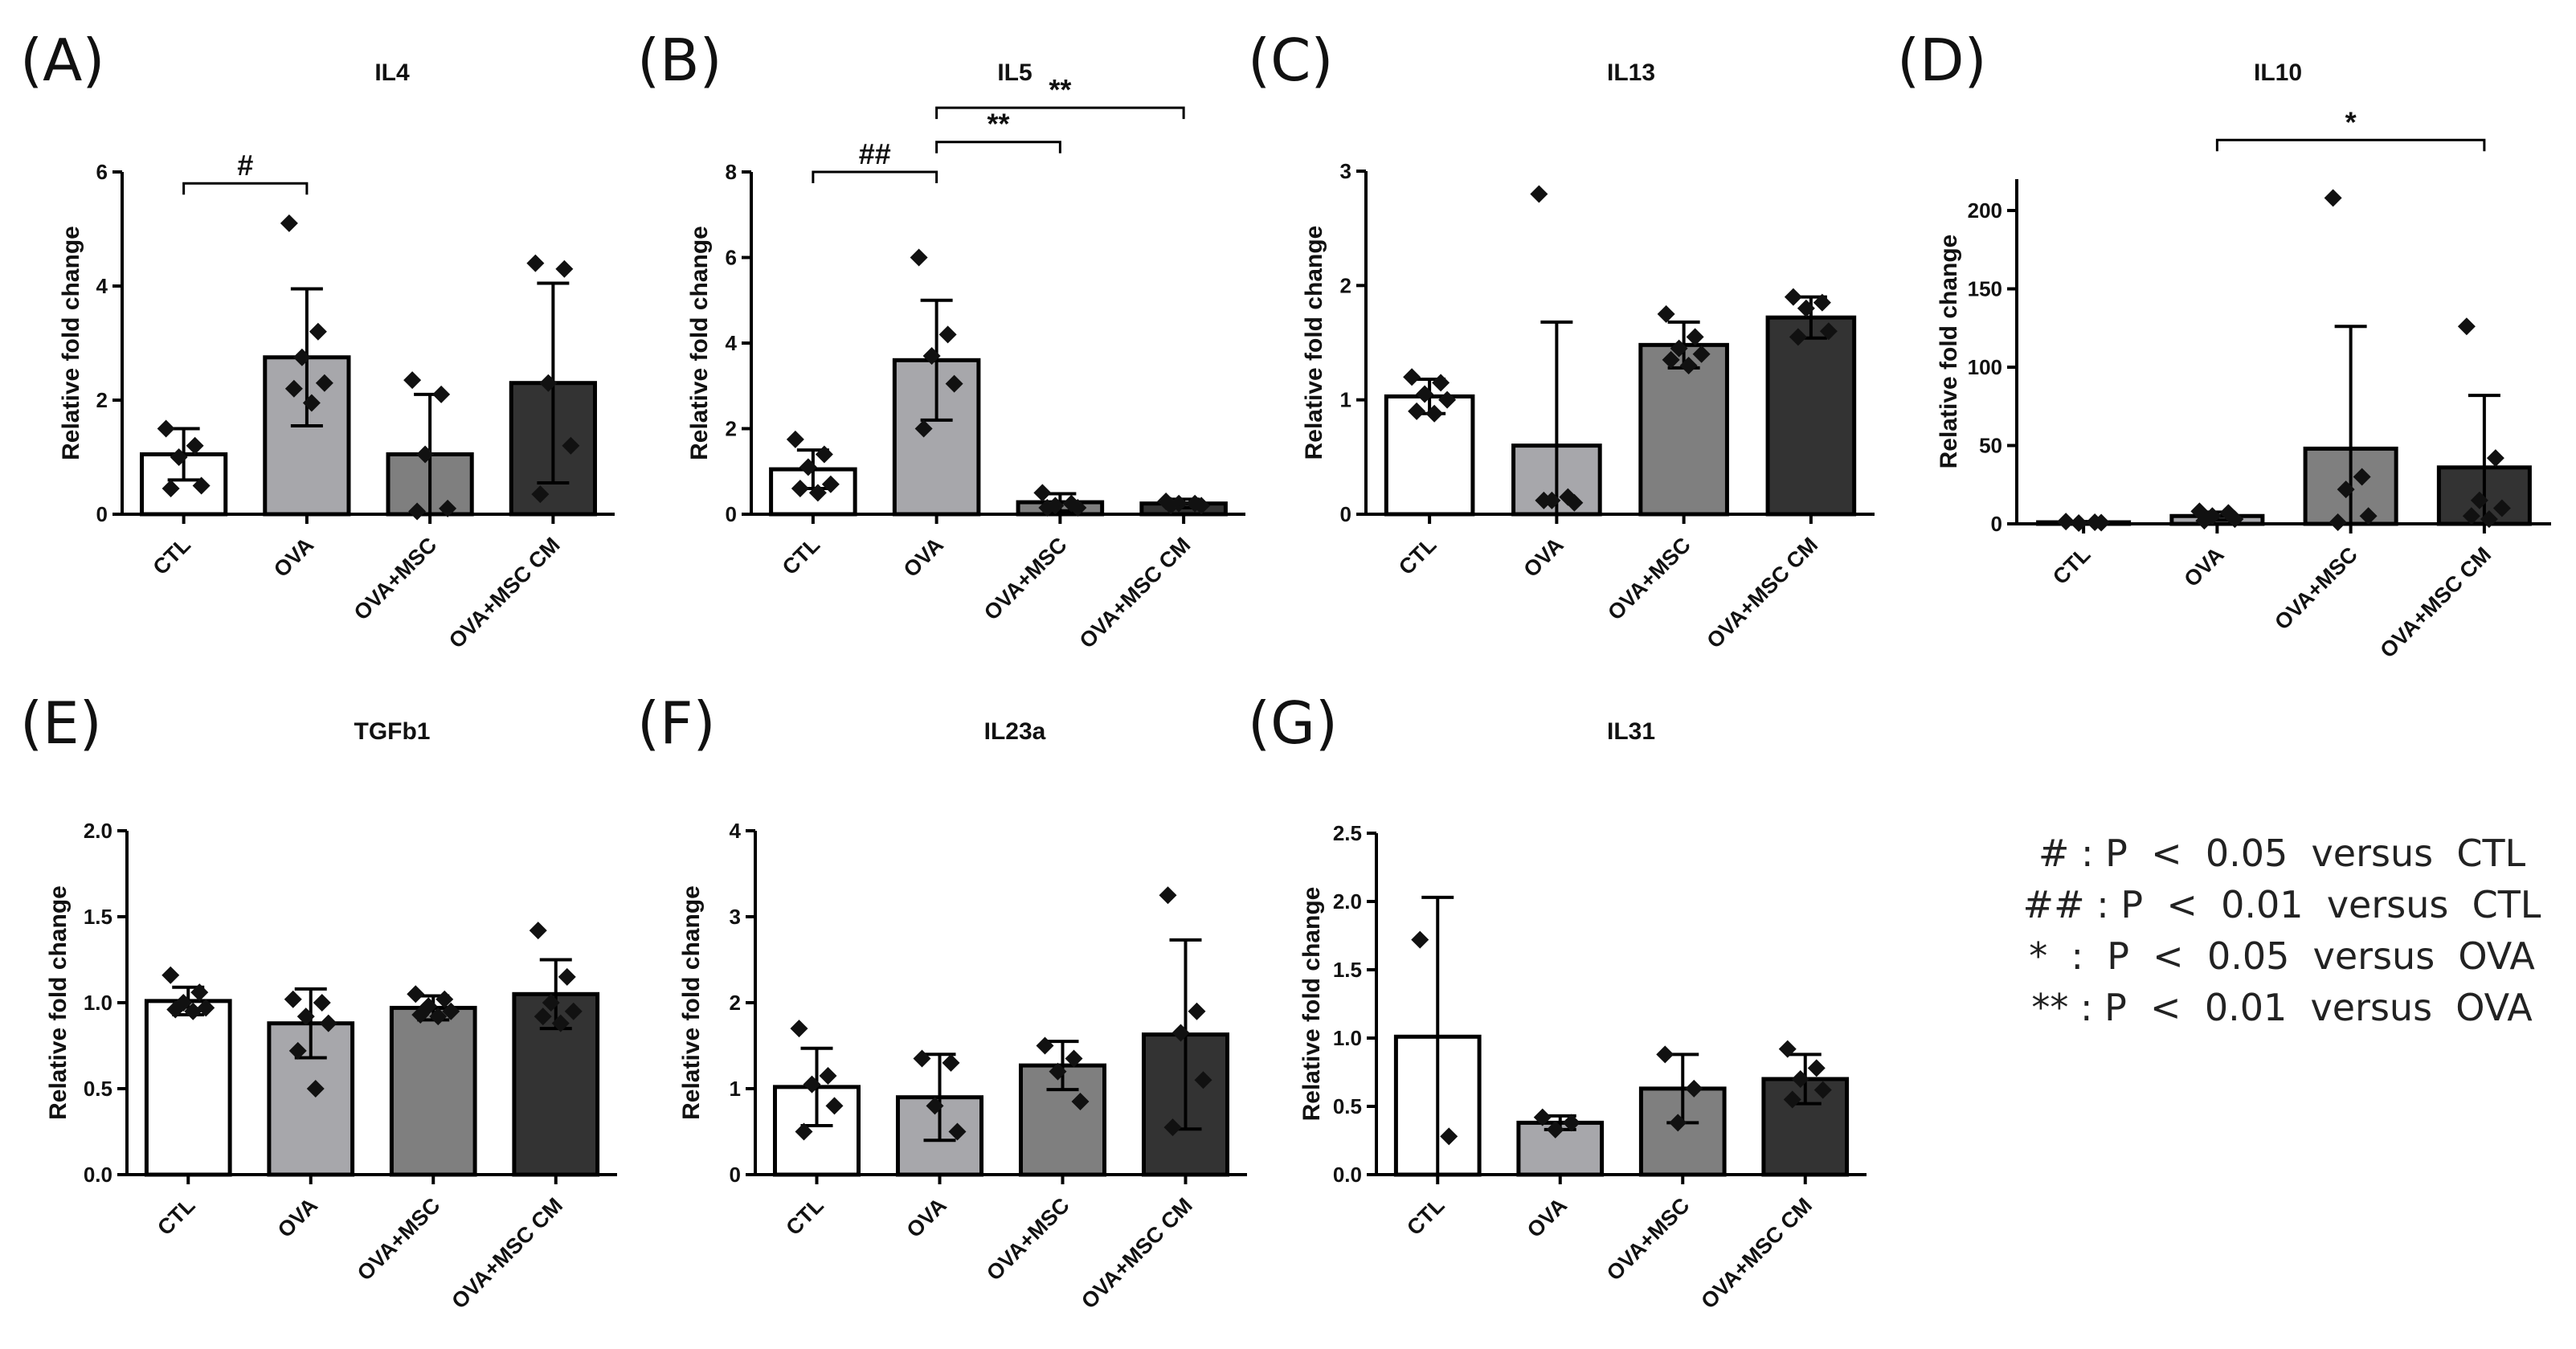  What do you see at coordinates (2282, 1007) in the screenshot?
I see `legend-row: ** : P < 0.01 versus OVA` at bounding box center [2282, 1007].